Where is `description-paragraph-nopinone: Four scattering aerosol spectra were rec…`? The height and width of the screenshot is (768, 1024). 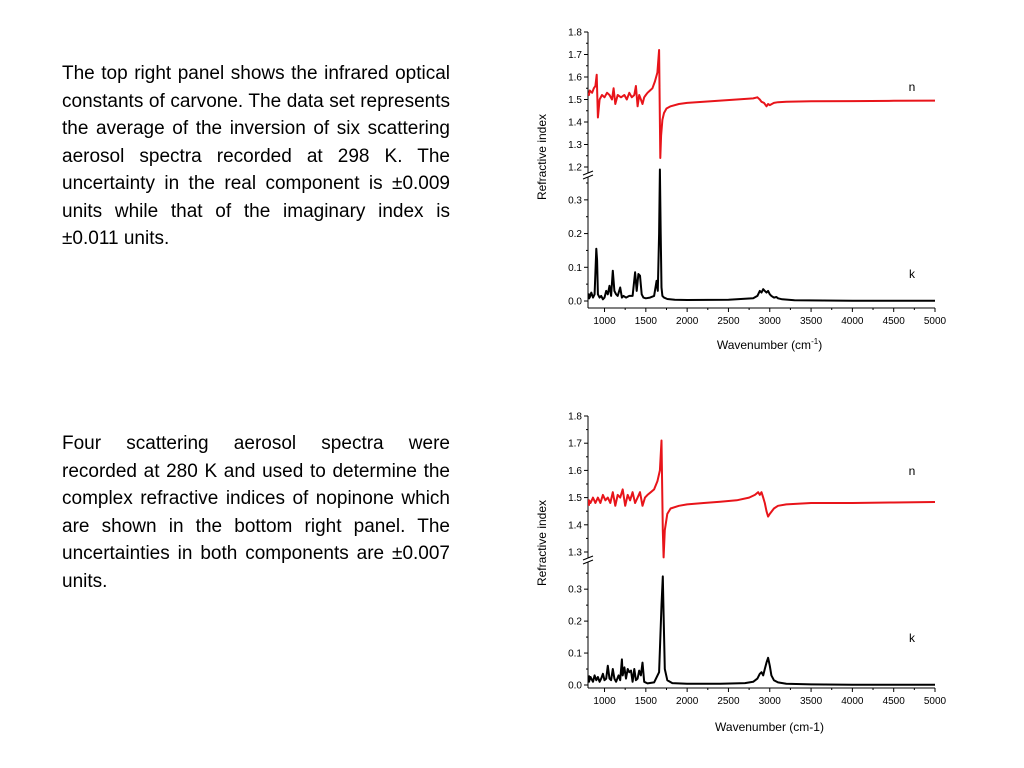 description-paragraph-nopinone: Four scattering aerosol spectra were rec… is located at coordinates (256, 512).